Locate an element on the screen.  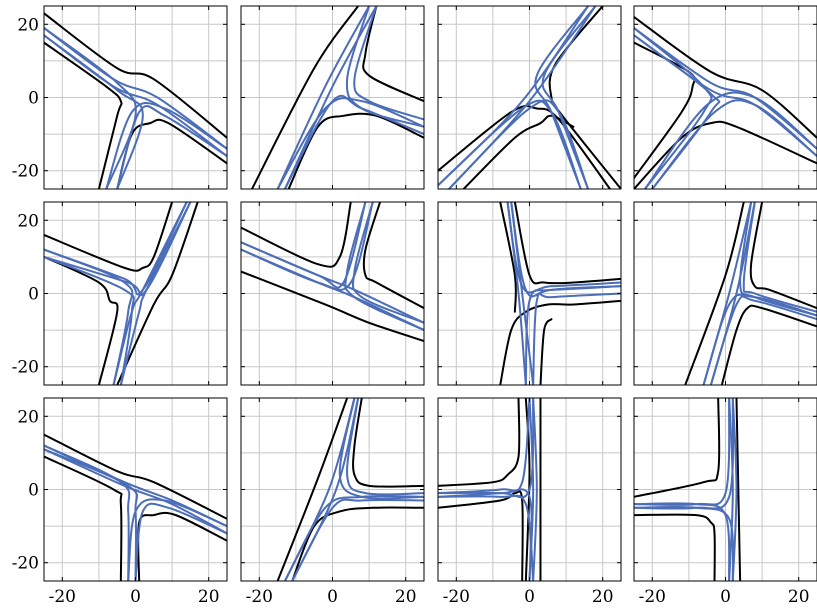
panel-5: -20 0 20 is located at coordinates (120, 293).